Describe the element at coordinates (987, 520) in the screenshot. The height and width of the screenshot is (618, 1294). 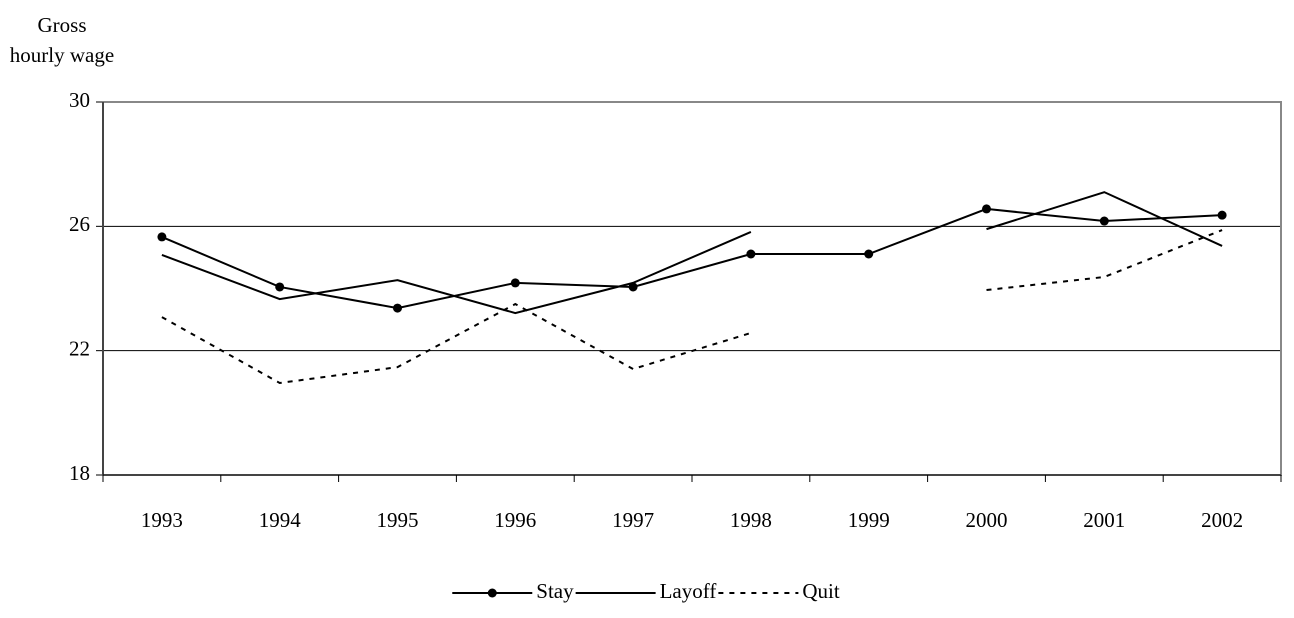
I see `x-tick-label: 2000` at that location.